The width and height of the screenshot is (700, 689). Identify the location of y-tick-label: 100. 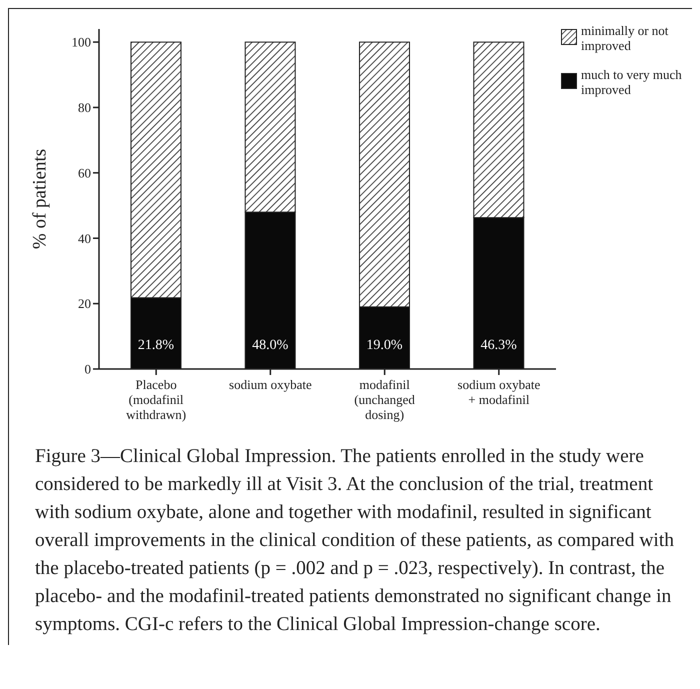
(81, 42).